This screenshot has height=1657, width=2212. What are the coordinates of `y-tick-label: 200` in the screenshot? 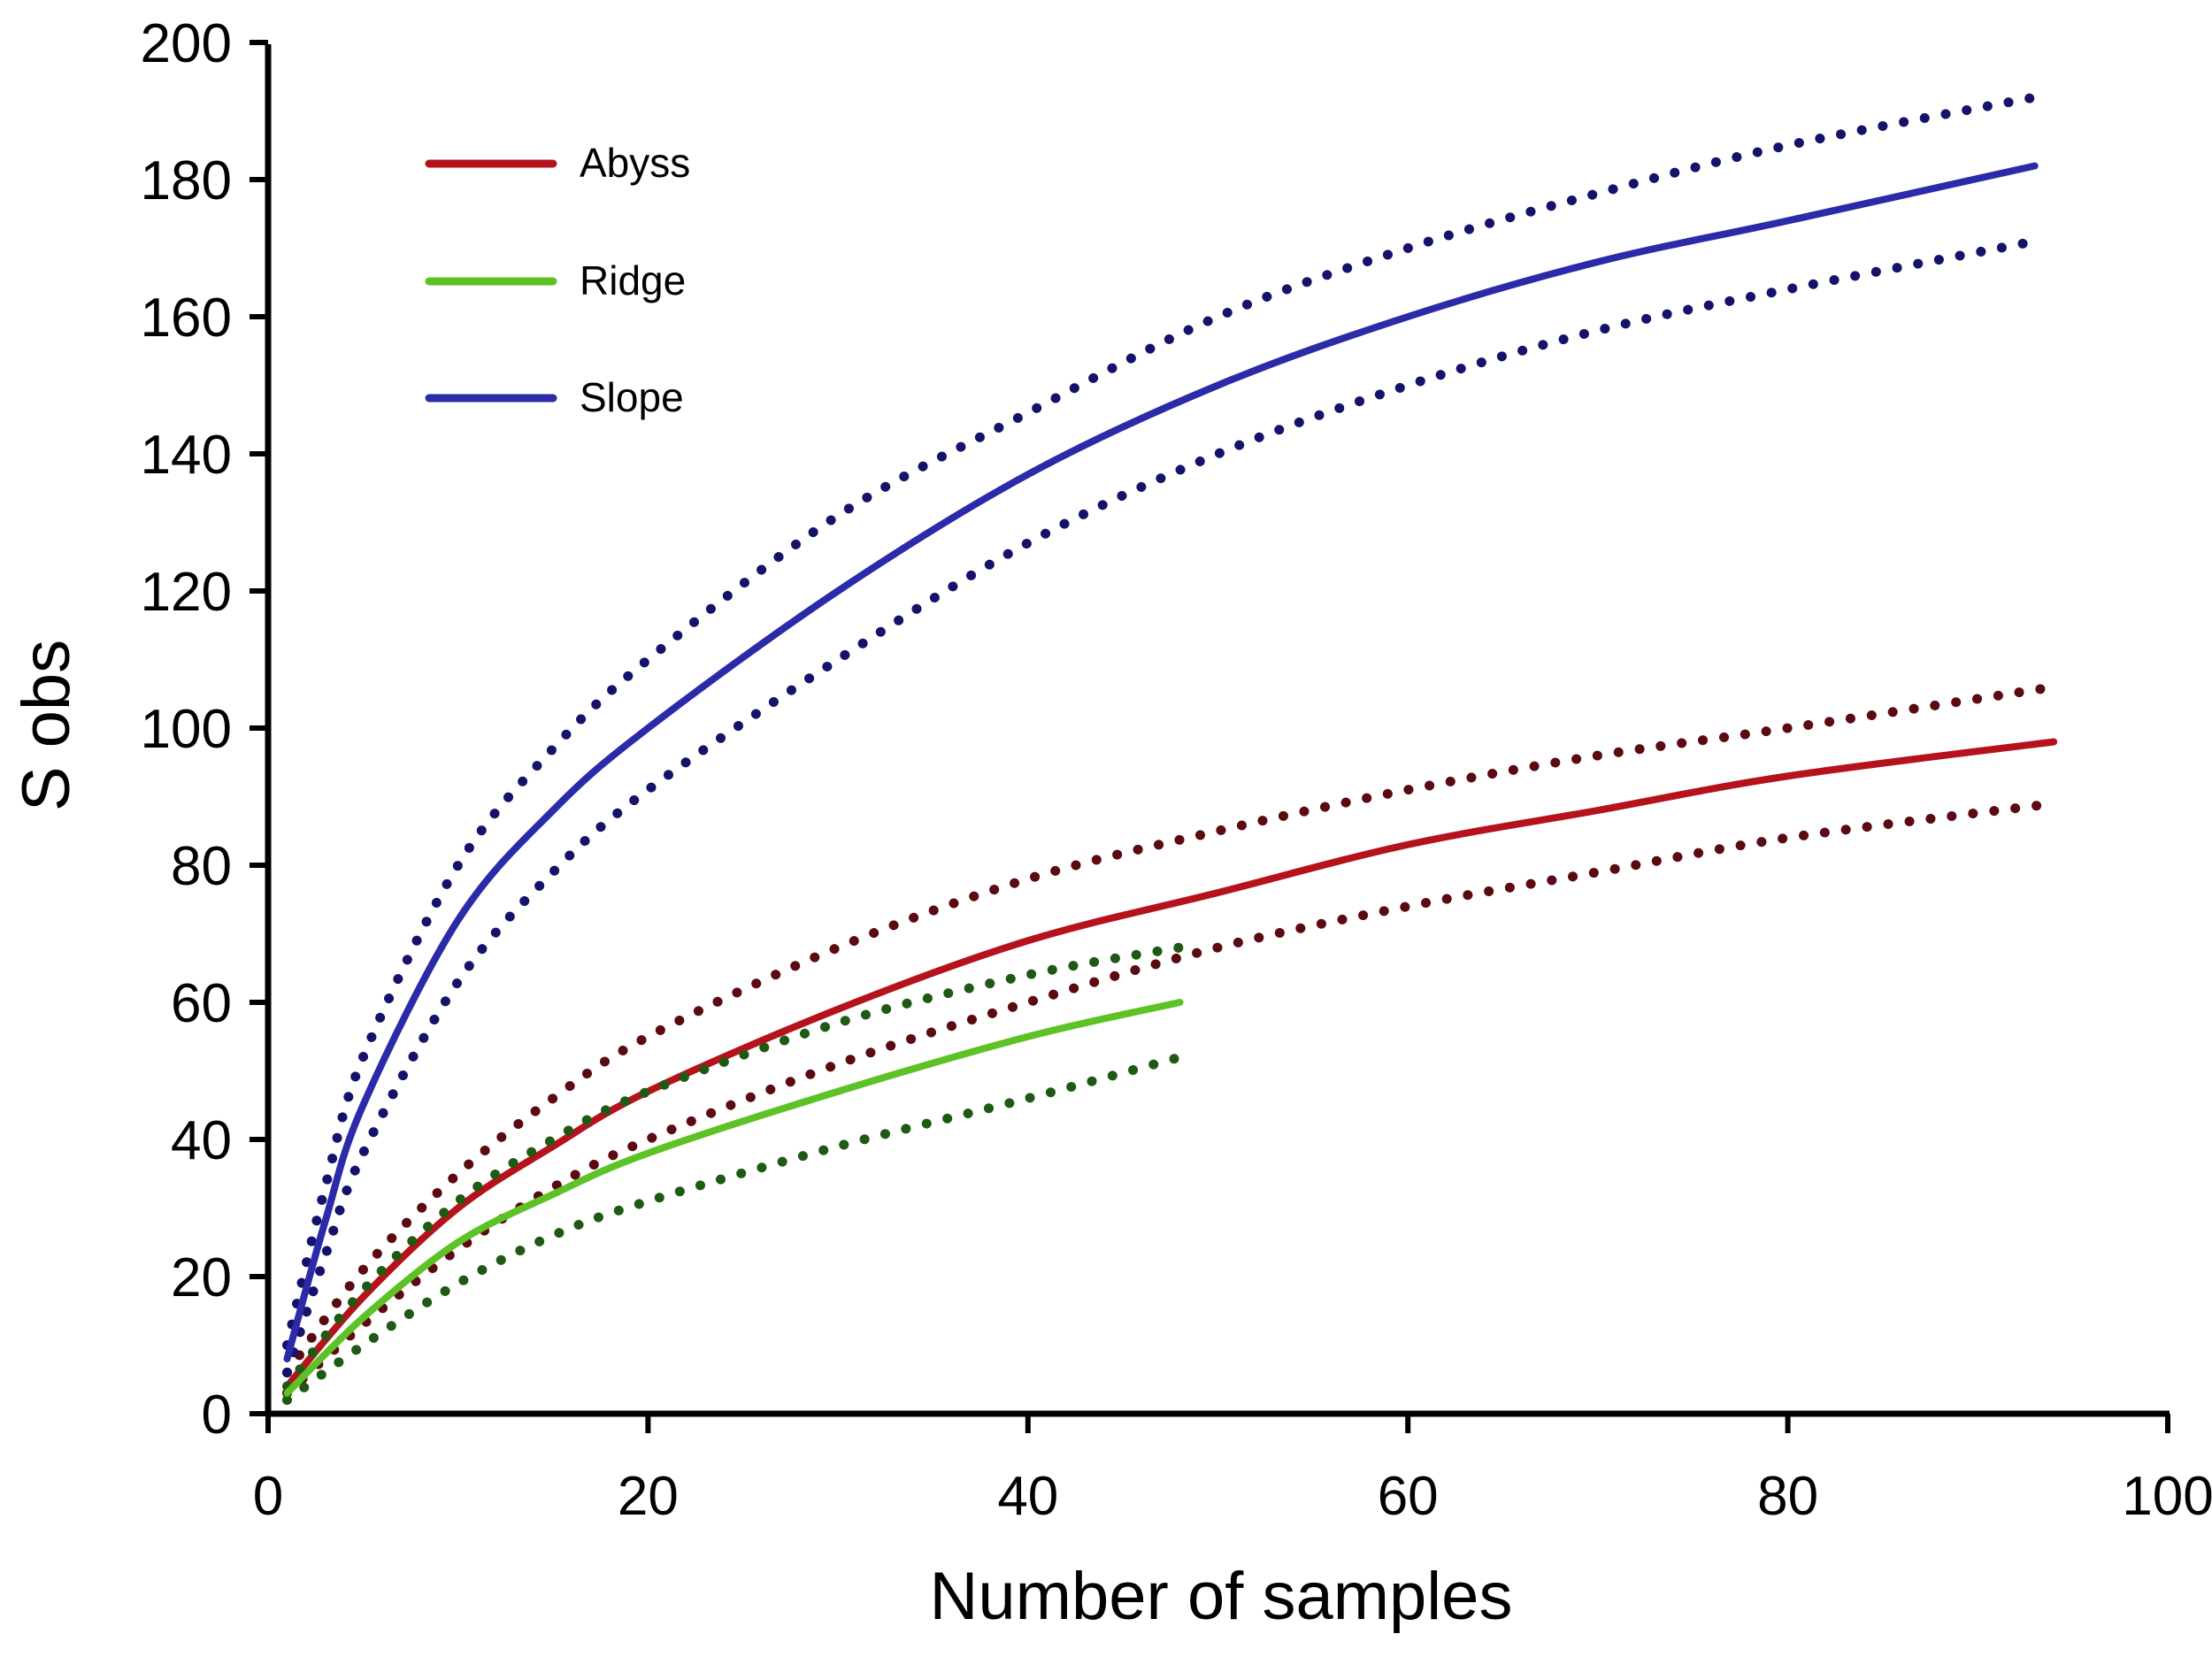 It's located at (187, 43).